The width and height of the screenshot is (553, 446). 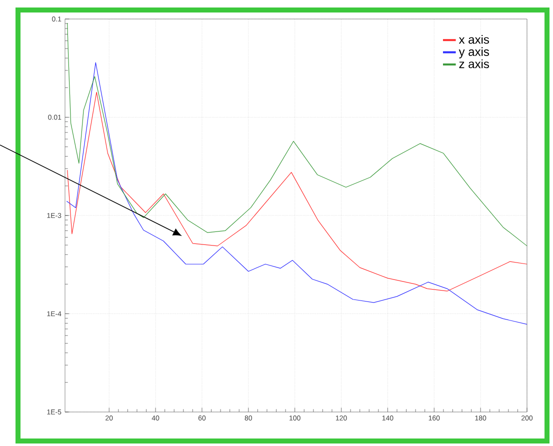 What do you see at coordinates (474, 52) in the screenshot?
I see `legend-label: y axis` at bounding box center [474, 52].